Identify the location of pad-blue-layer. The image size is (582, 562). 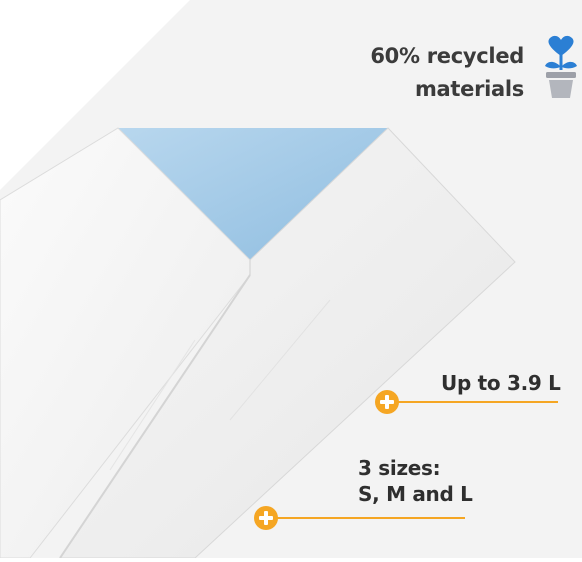
(253, 194).